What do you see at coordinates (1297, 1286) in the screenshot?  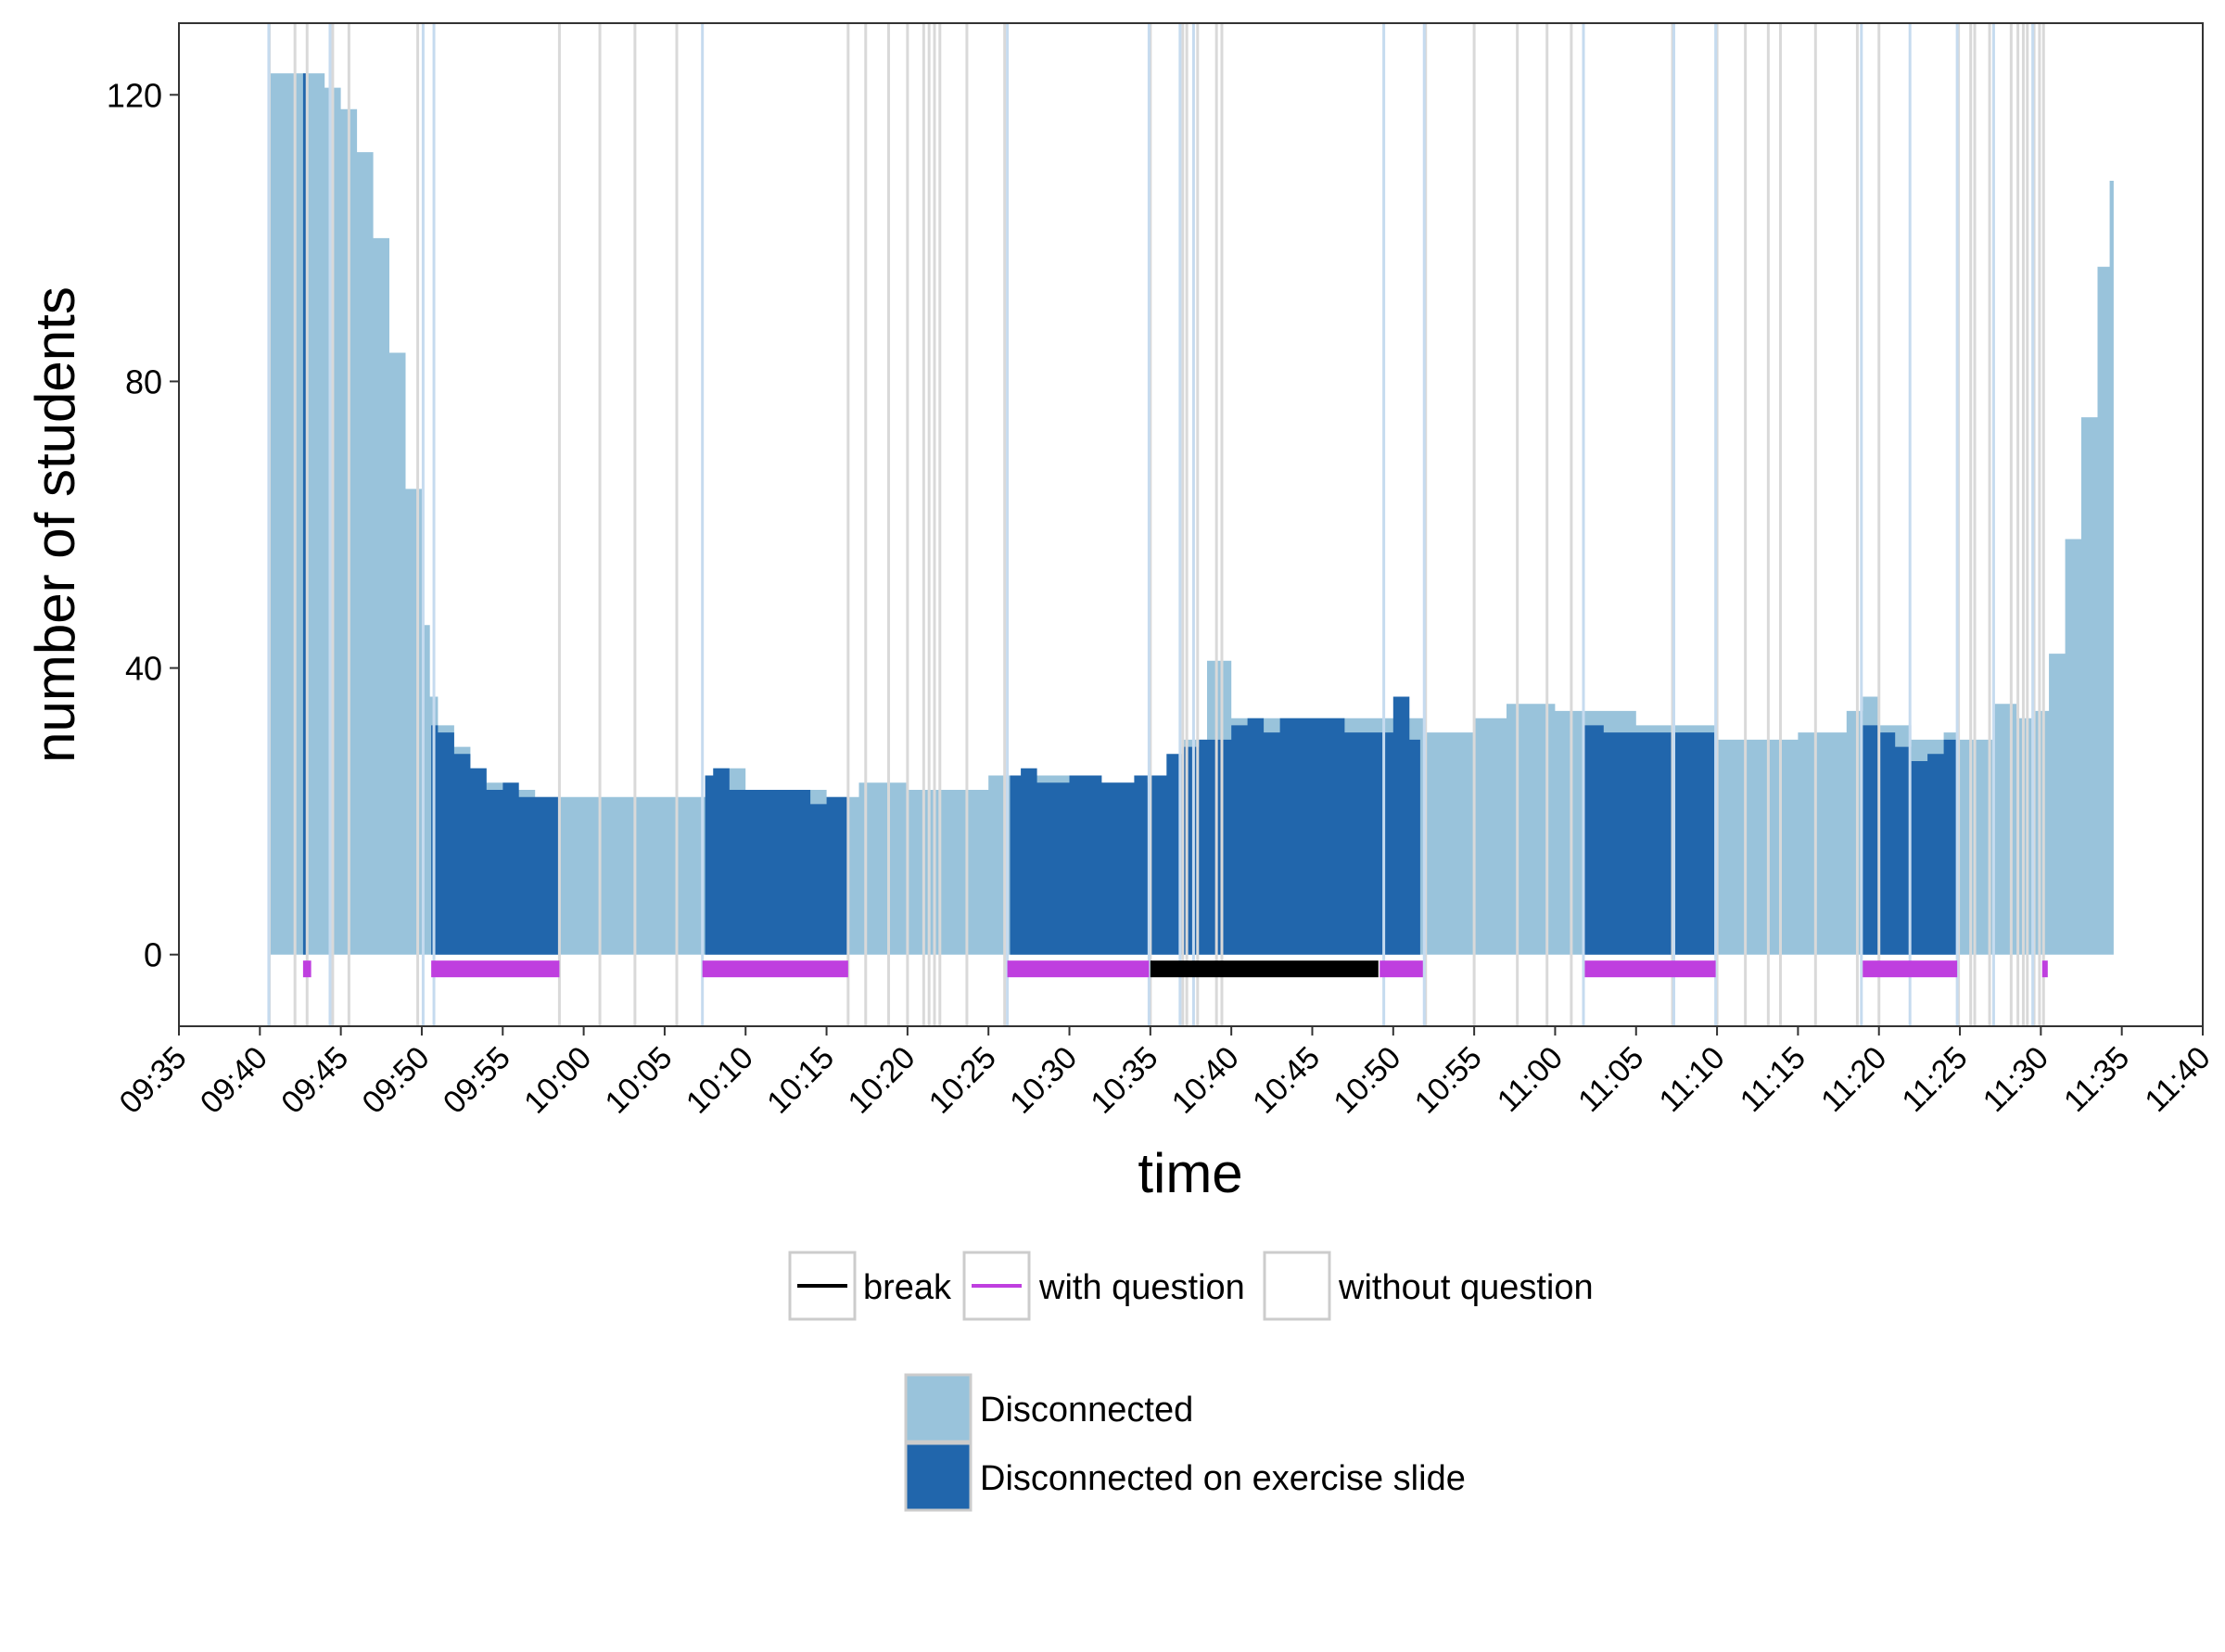 I see `legend-key-without-question` at bounding box center [1297, 1286].